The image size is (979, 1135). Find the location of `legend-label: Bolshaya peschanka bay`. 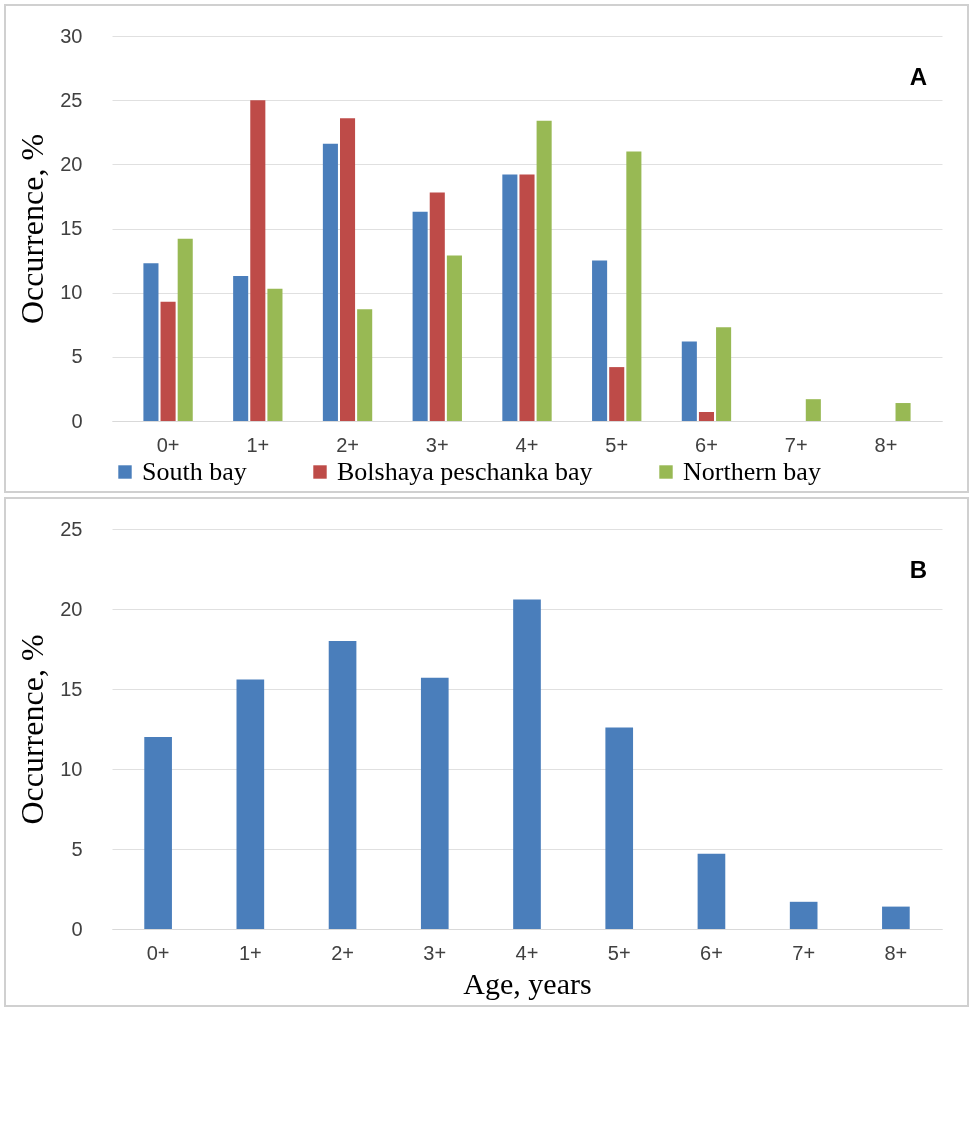

legend-label: Bolshaya peschanka bay is located at coordinates (465, 471).